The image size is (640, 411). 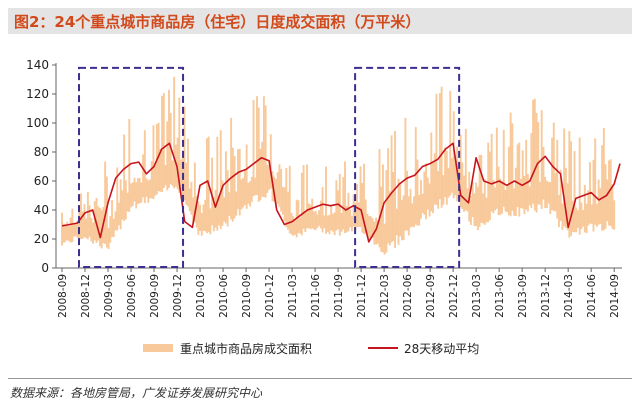 What do you see at coordinates (246, 348) in the screenshot?
I see `legend-label-daily: 重点城市商品房成交面积` at bounding box center [246, 348].